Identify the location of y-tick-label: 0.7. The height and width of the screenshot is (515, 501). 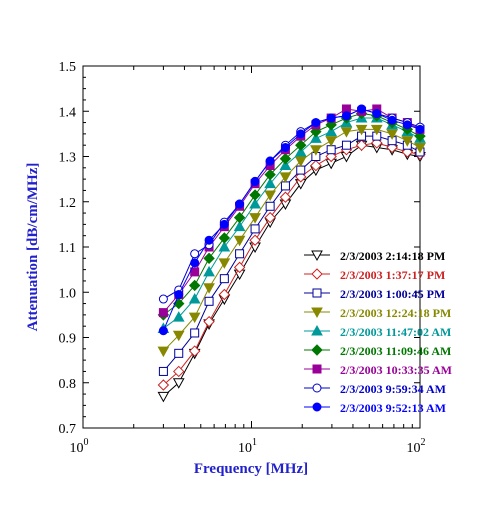
(68, 429).